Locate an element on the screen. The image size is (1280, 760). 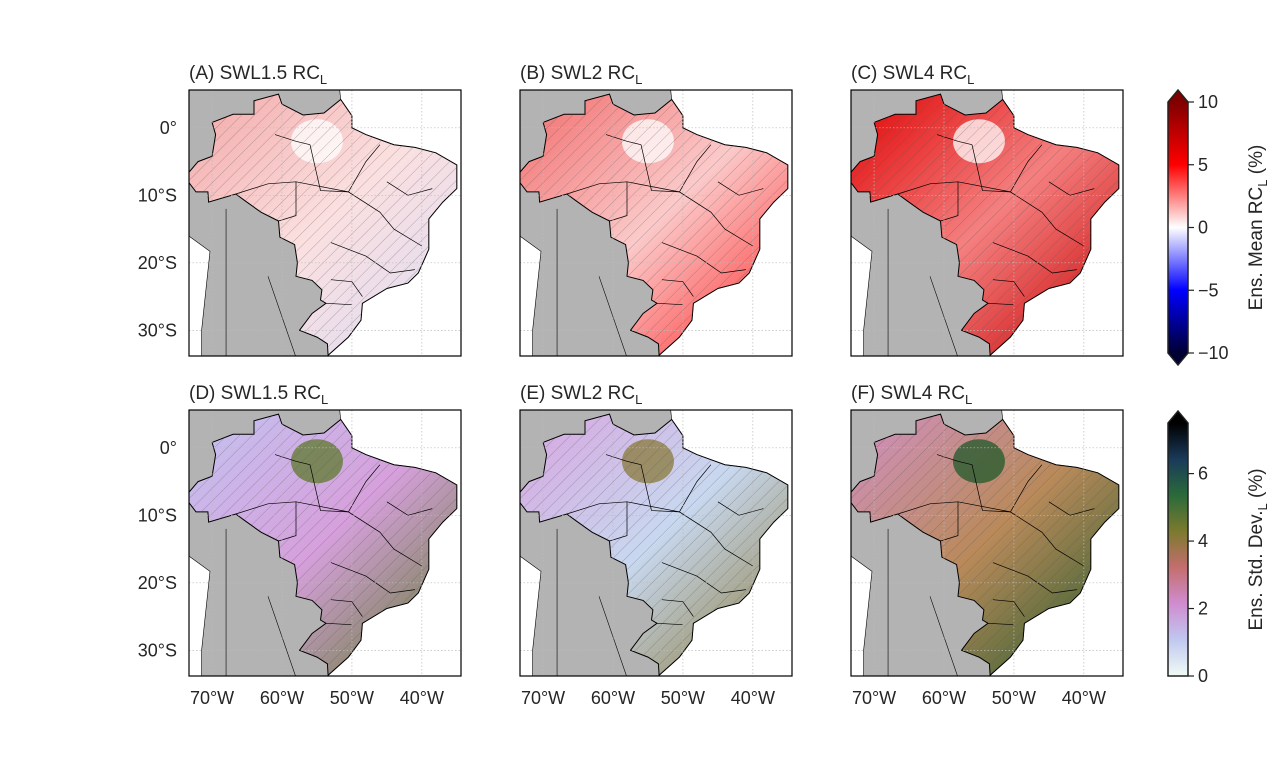
panel-title: (E) SWL2 RCL is located at coordinates (581, 395).